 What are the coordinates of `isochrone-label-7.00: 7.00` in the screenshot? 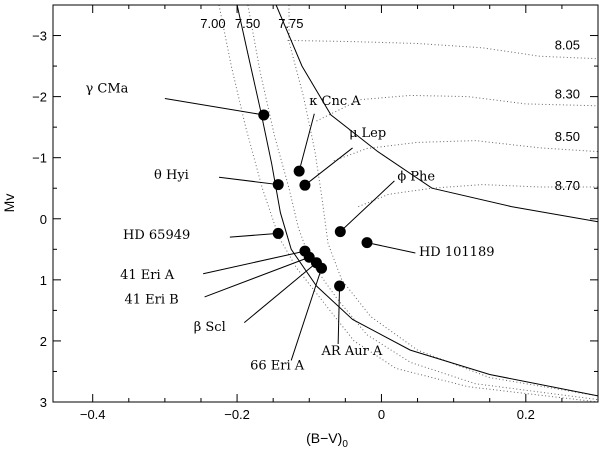 It's located at (212, 23).